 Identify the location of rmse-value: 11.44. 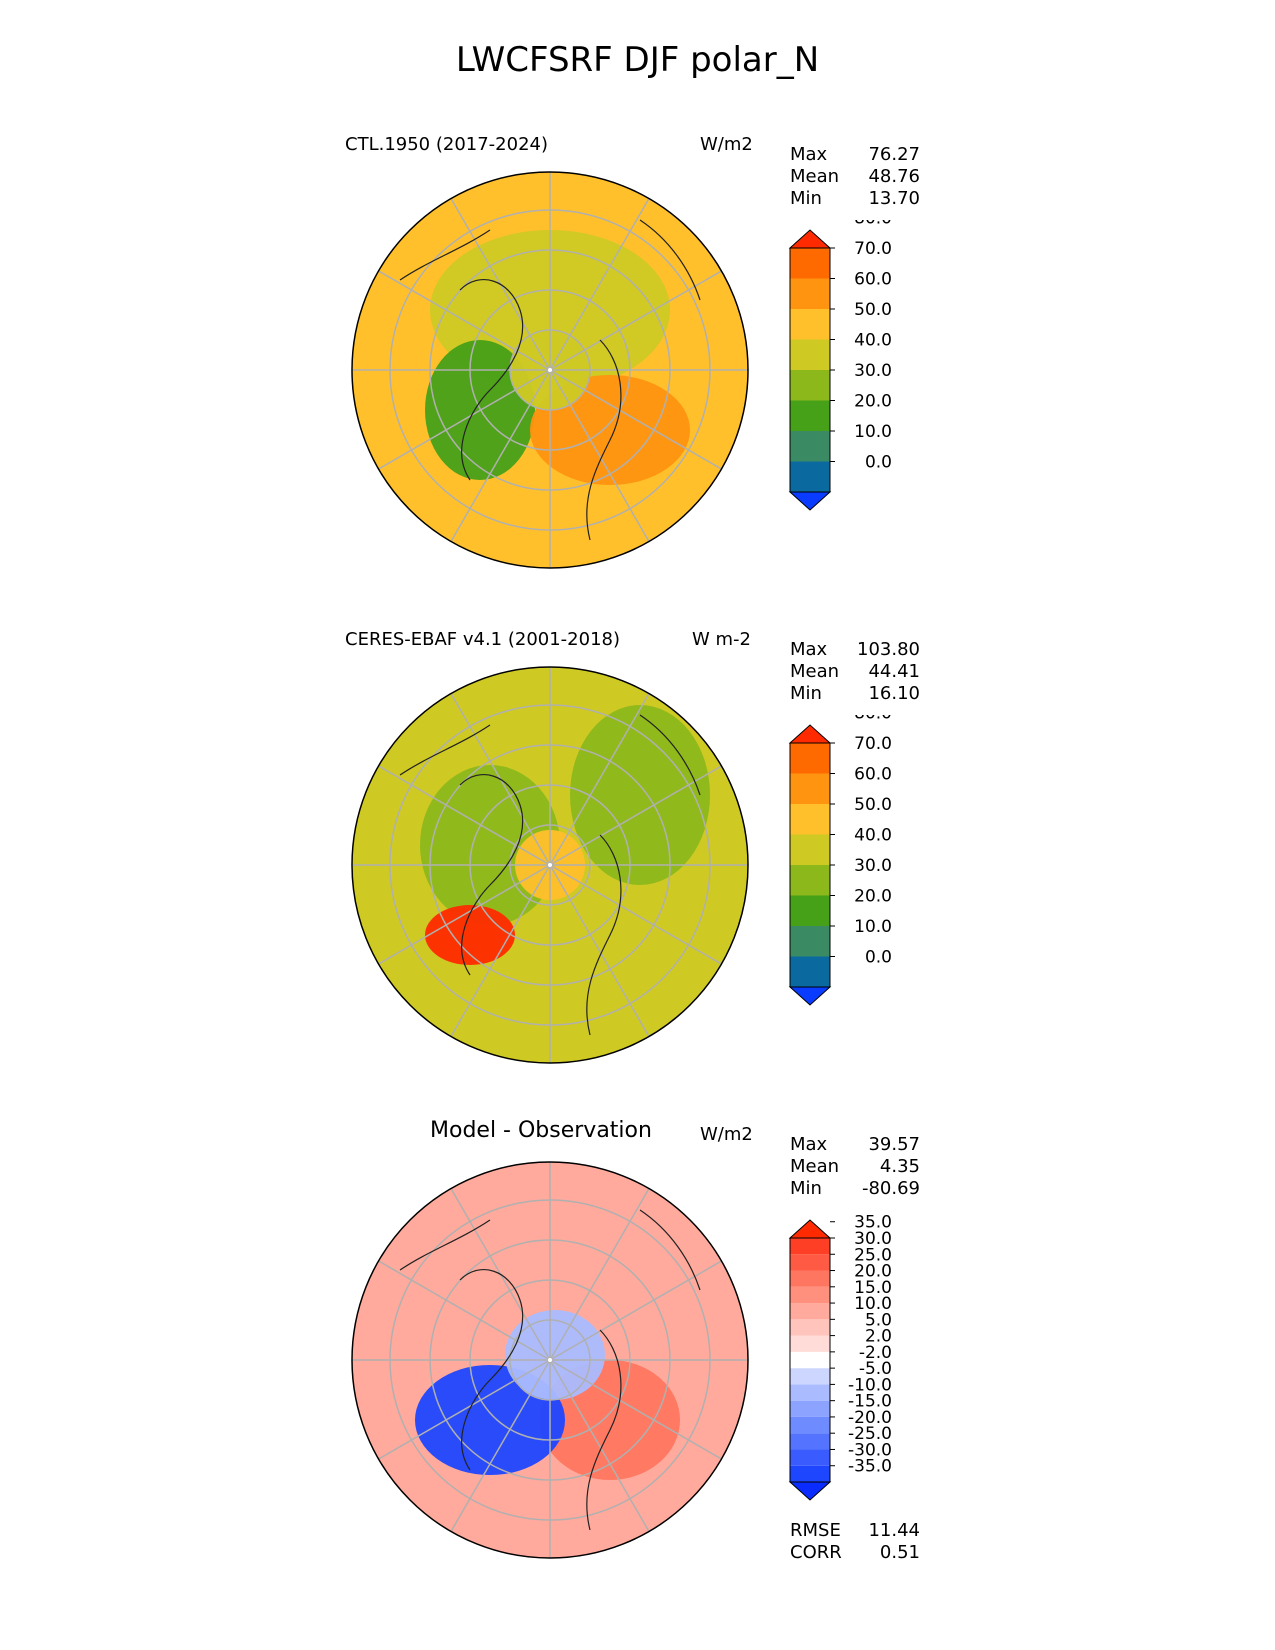
(894, 1530).